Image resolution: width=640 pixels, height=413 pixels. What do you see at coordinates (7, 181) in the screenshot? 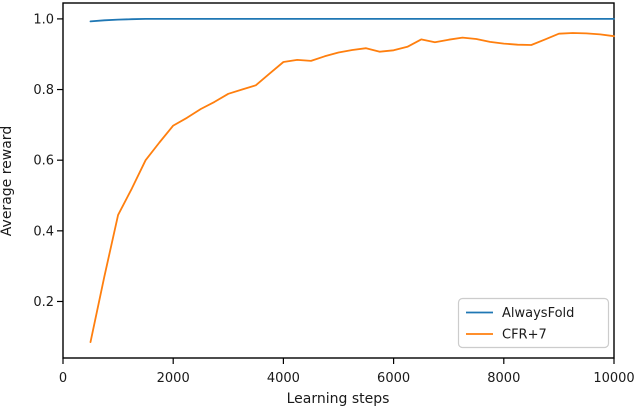
I see `y-axis-label: Average reward` at bounding box center [7, 181].